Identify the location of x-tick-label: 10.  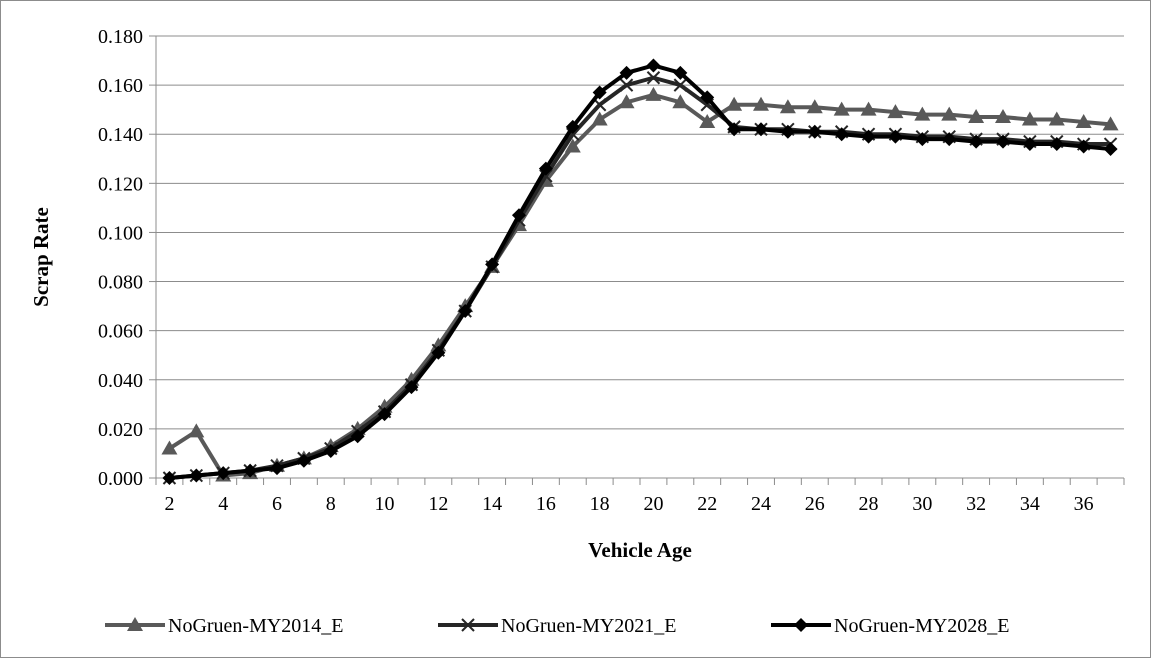
(385, 504).